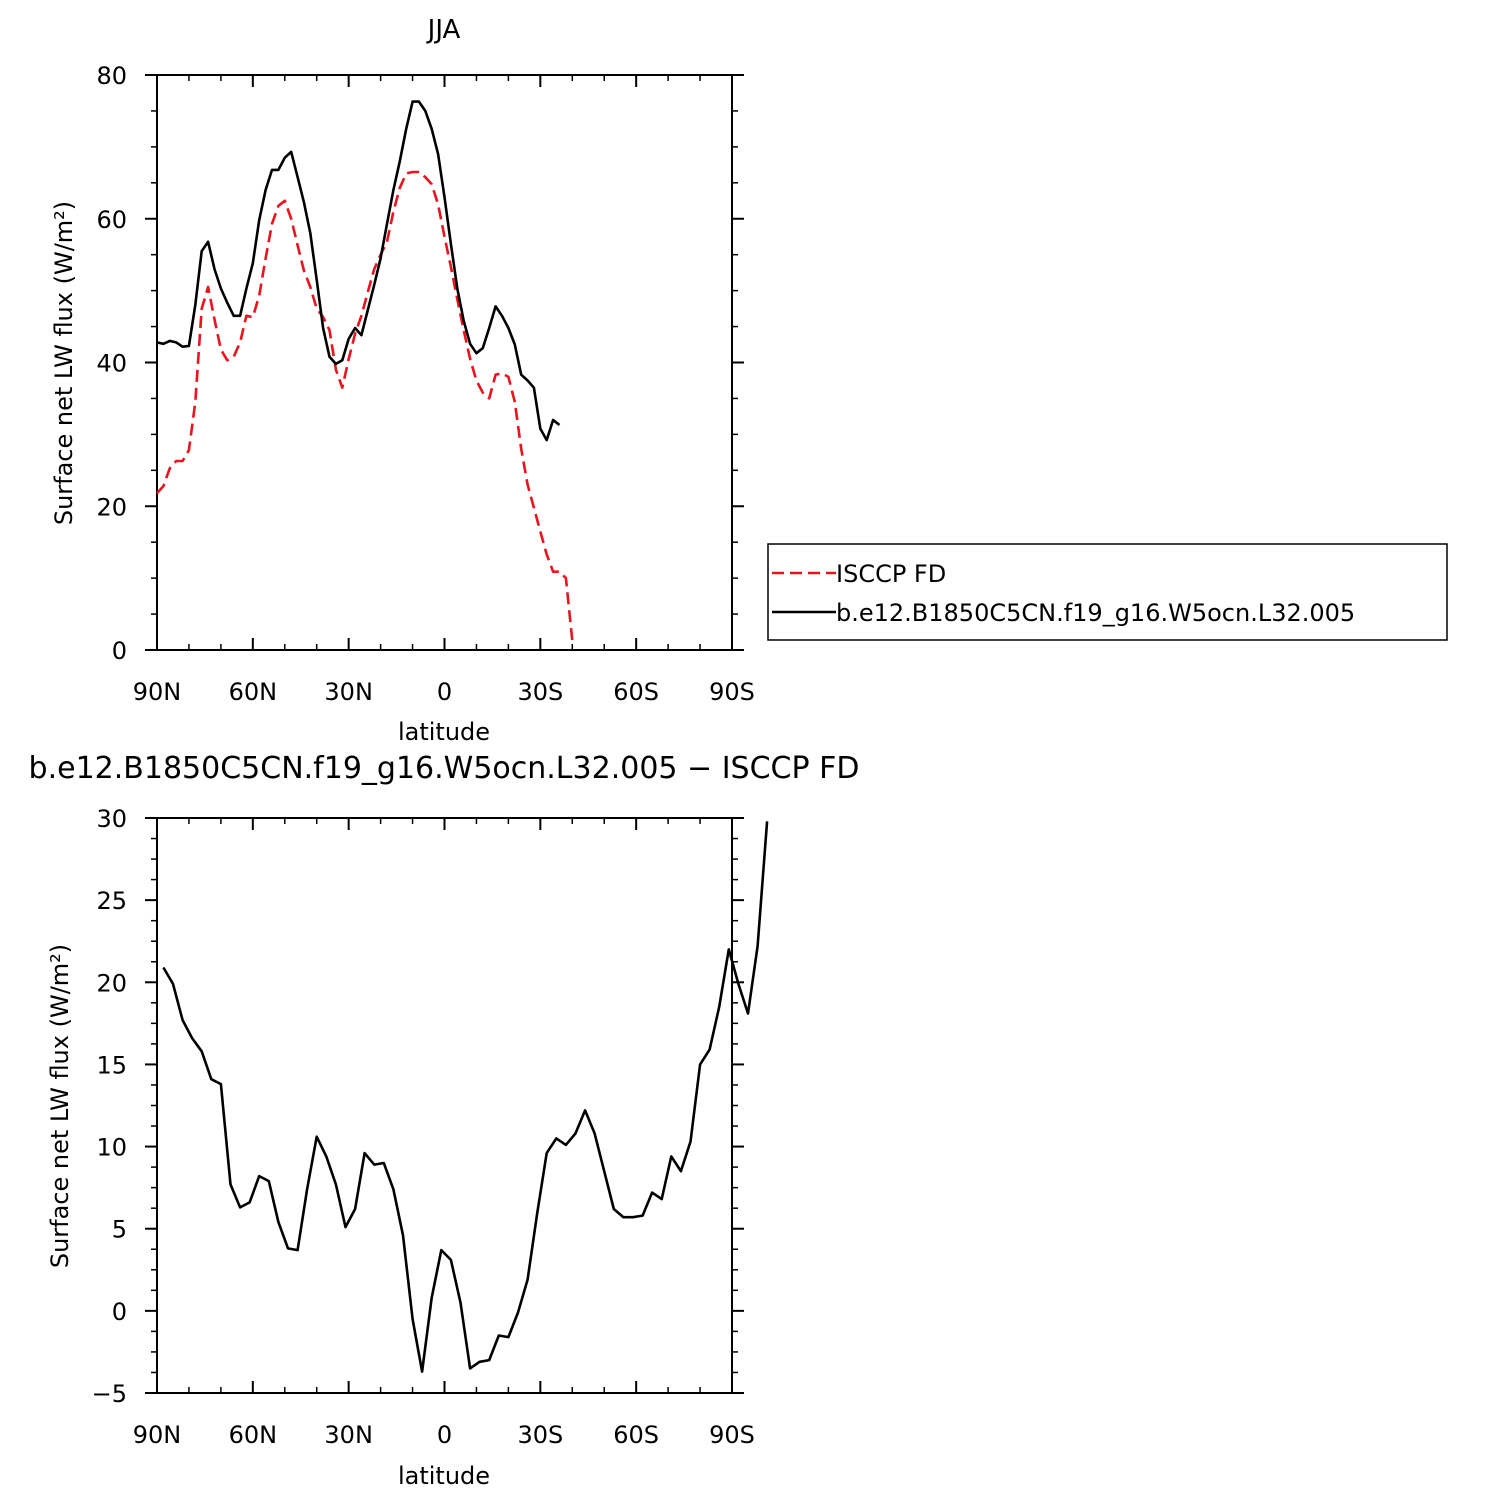  What do you see at coordinates (64, 363) in the screenshot?
I see `top-y-axis-label: Surface net LW flux (W/m²)` at bounding box center [64, 363].